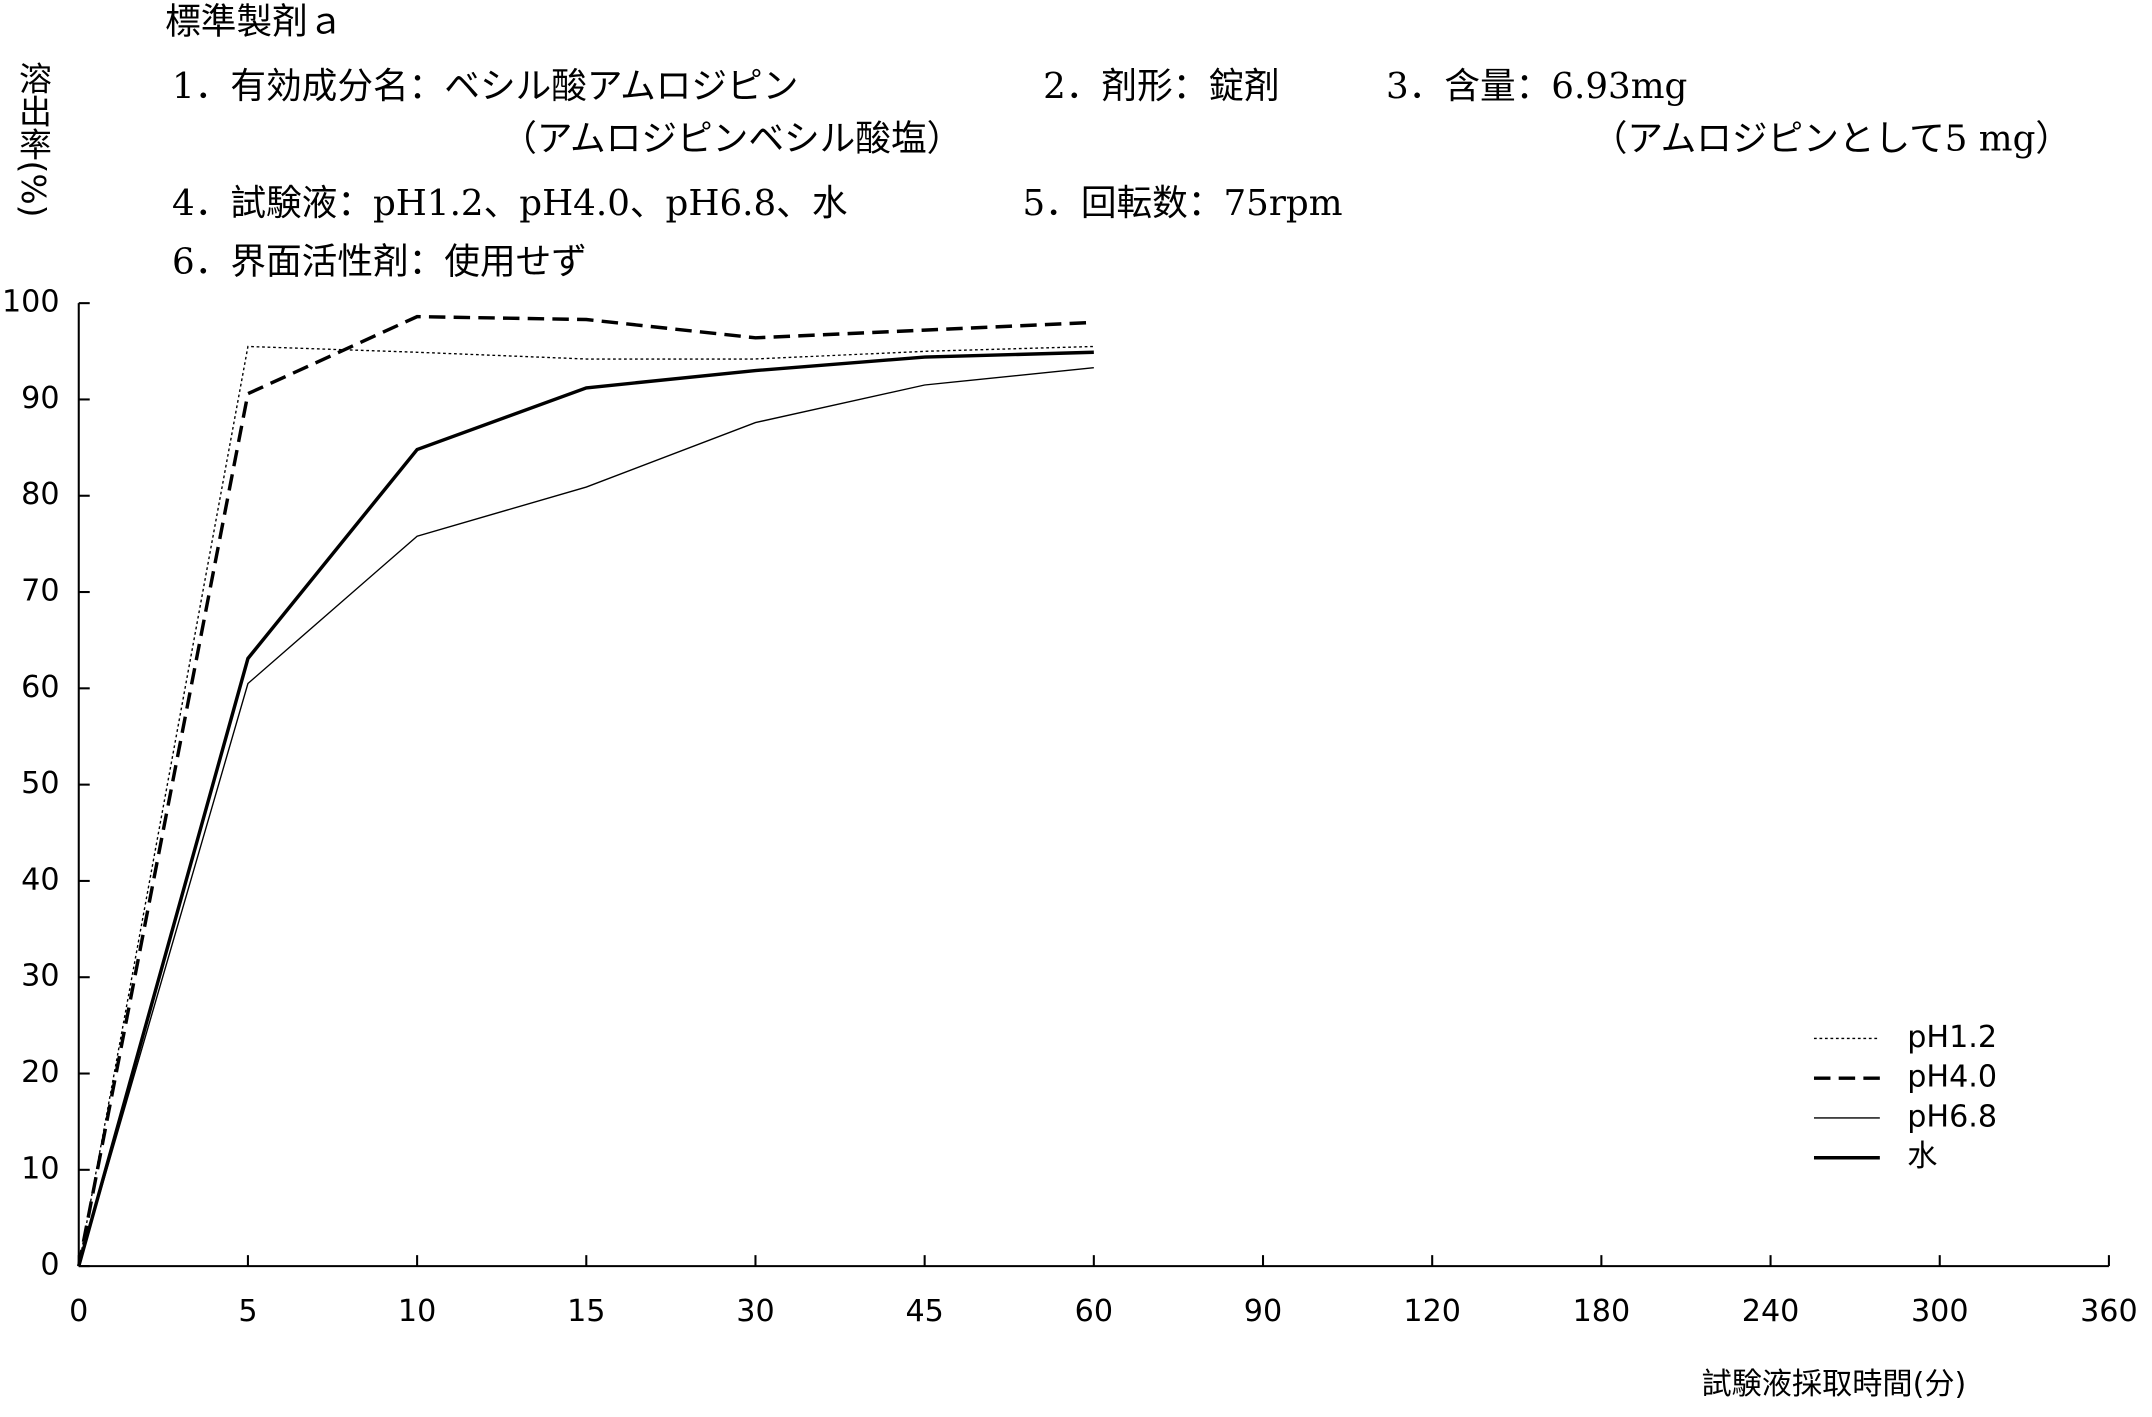 This screenshot has width=2152, height=1417. What do you see at coordinates (33, 140) in the screenshot?
I see `y-axis-label: 溶出率(%)` at bounding box center [33, 140].